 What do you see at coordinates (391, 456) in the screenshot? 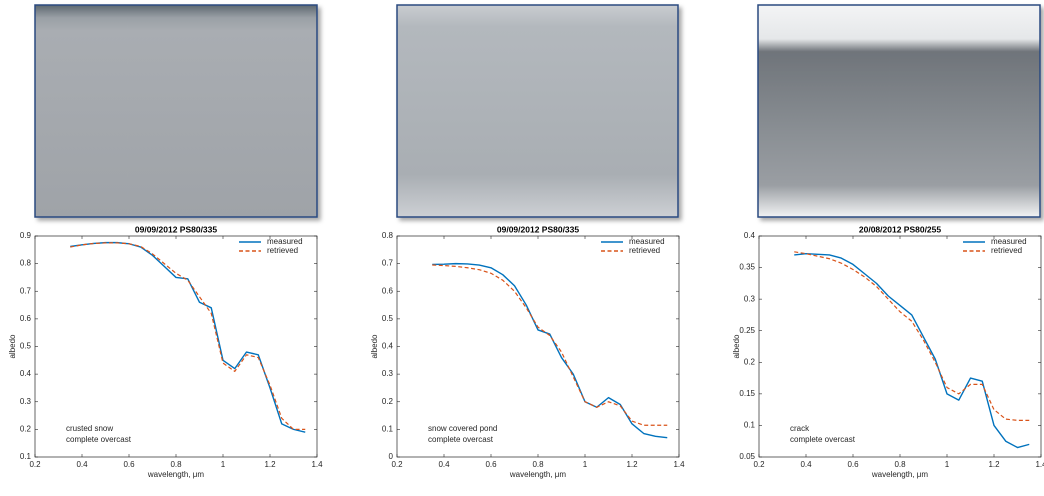
I see `y-tick-label: 0` at bounding box center [391, 456].